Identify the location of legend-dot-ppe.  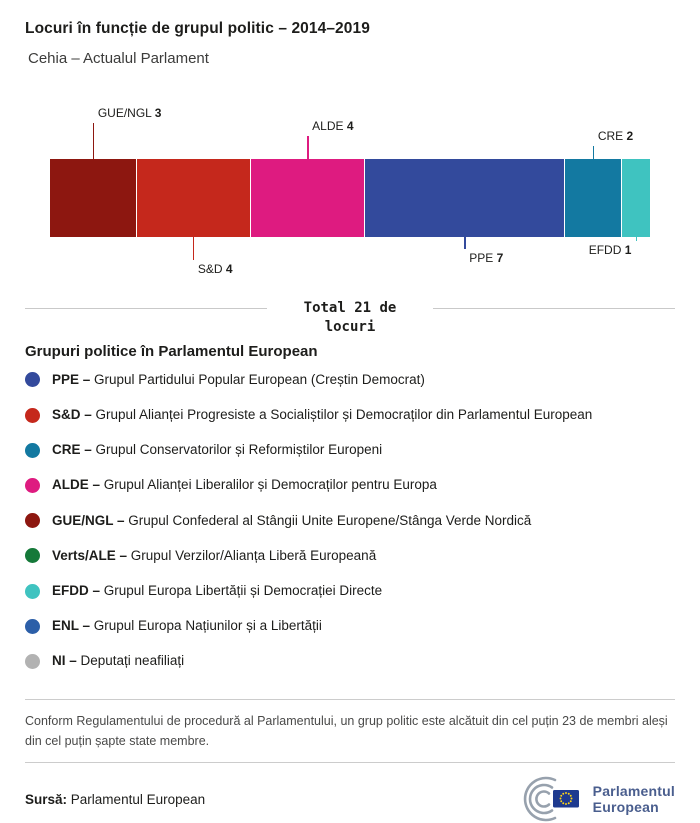
(32, 380).